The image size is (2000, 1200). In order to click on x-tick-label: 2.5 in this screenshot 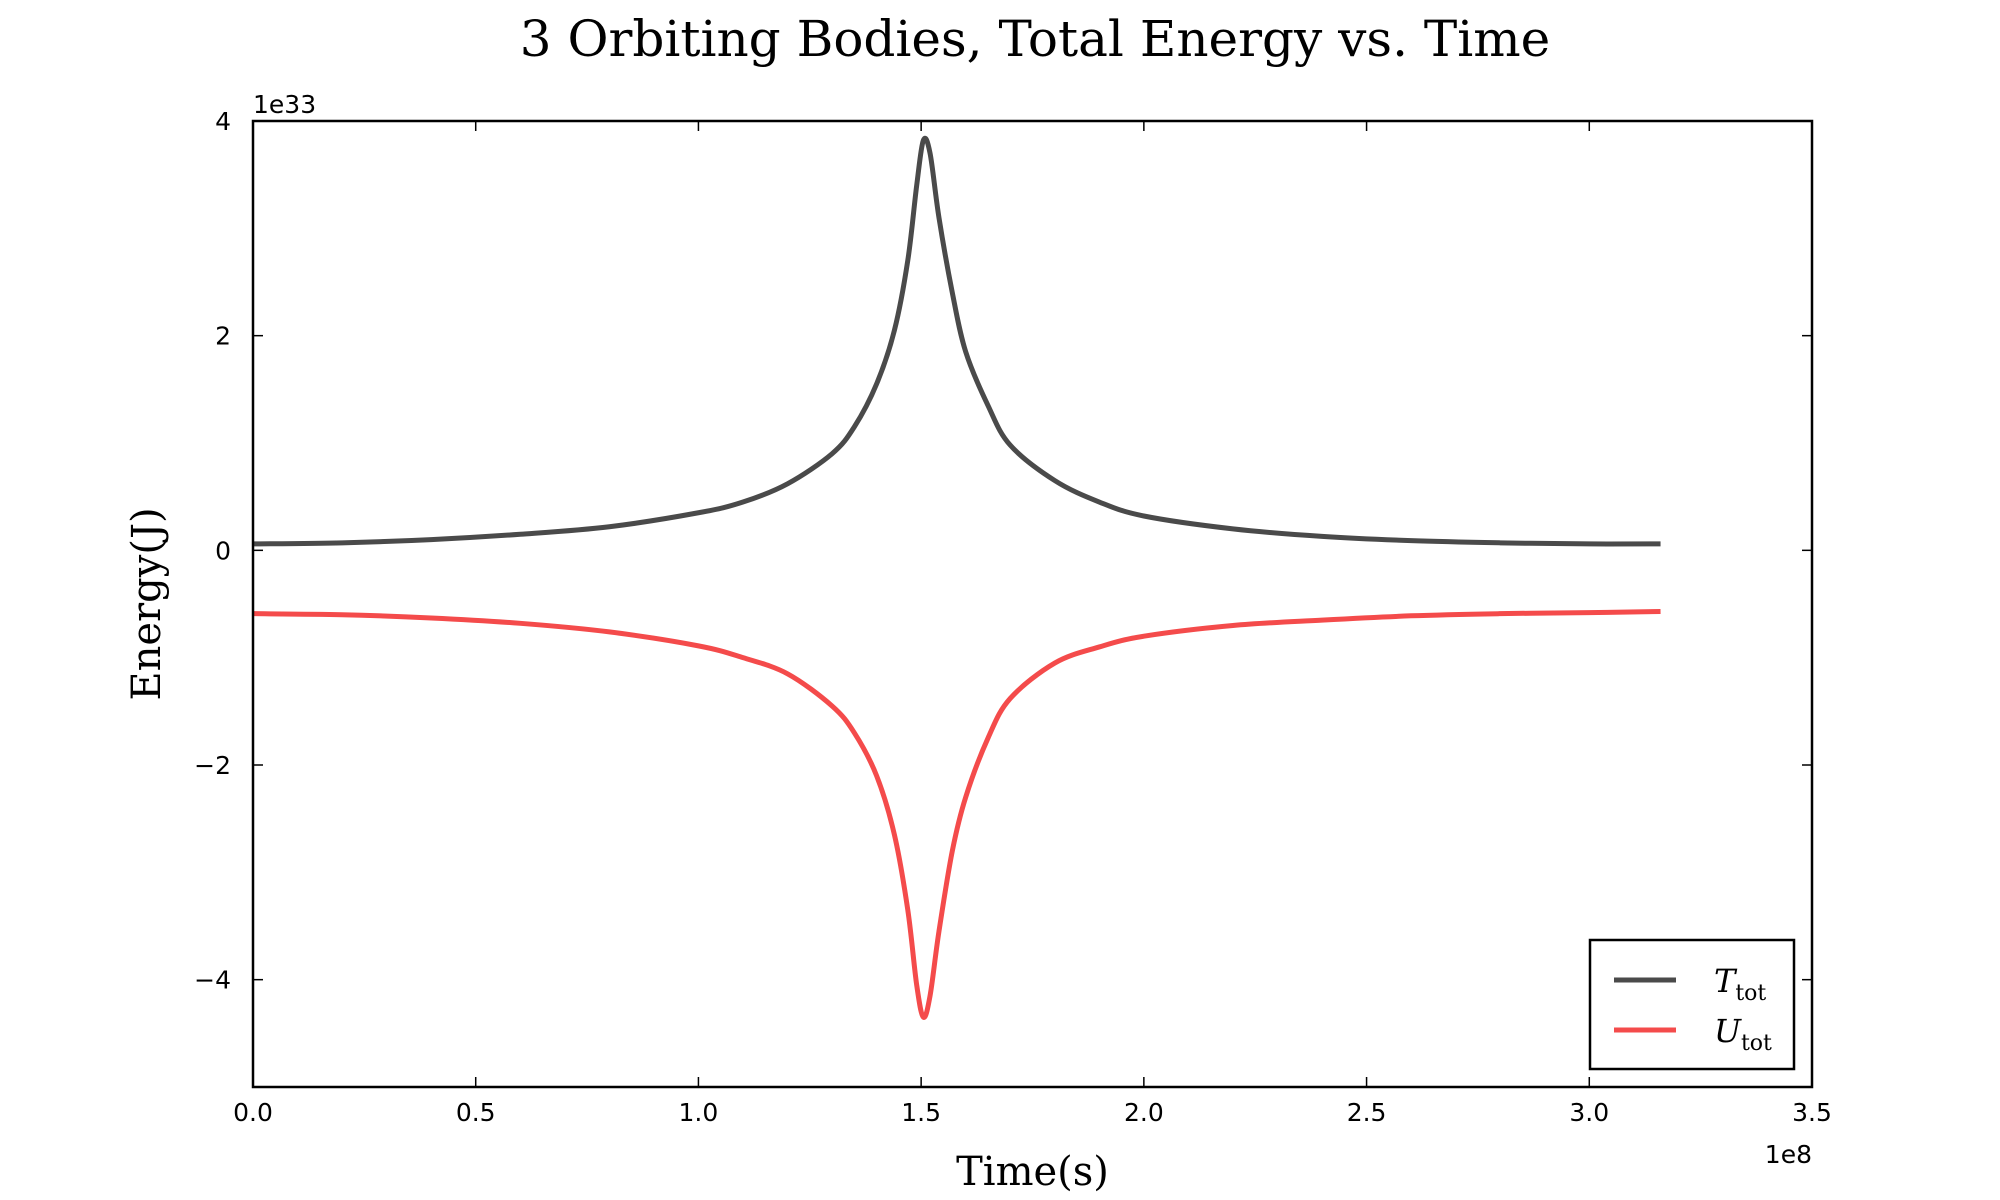, I will do `click(1367, 1112)`.